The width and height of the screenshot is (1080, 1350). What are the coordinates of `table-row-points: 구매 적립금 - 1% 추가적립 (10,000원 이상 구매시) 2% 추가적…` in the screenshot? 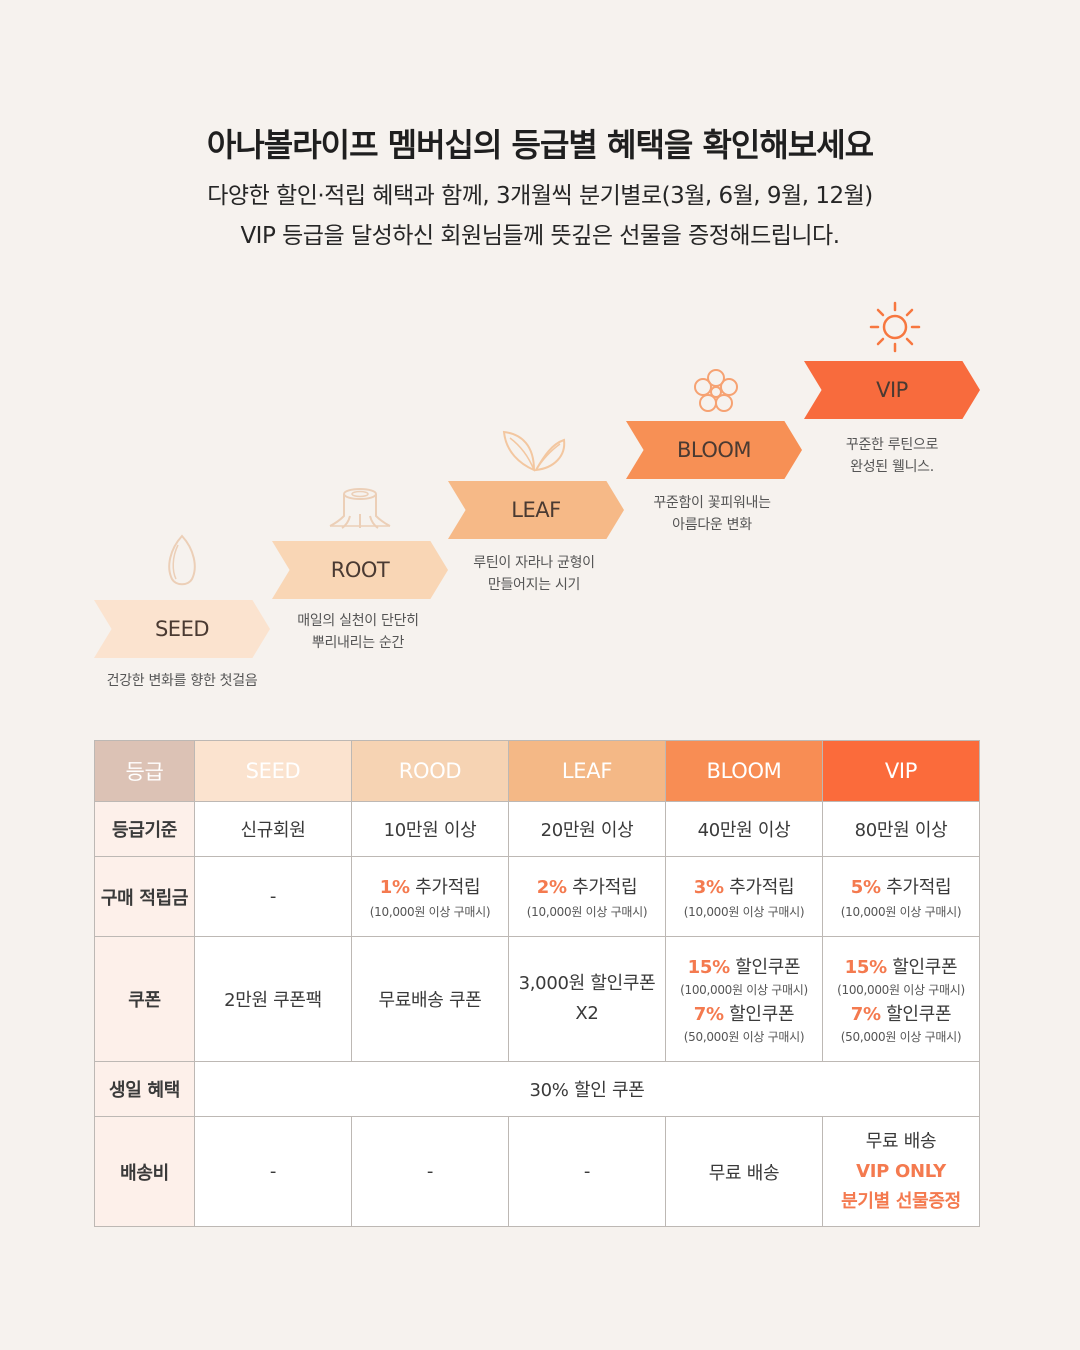 It's located at (537, 896).